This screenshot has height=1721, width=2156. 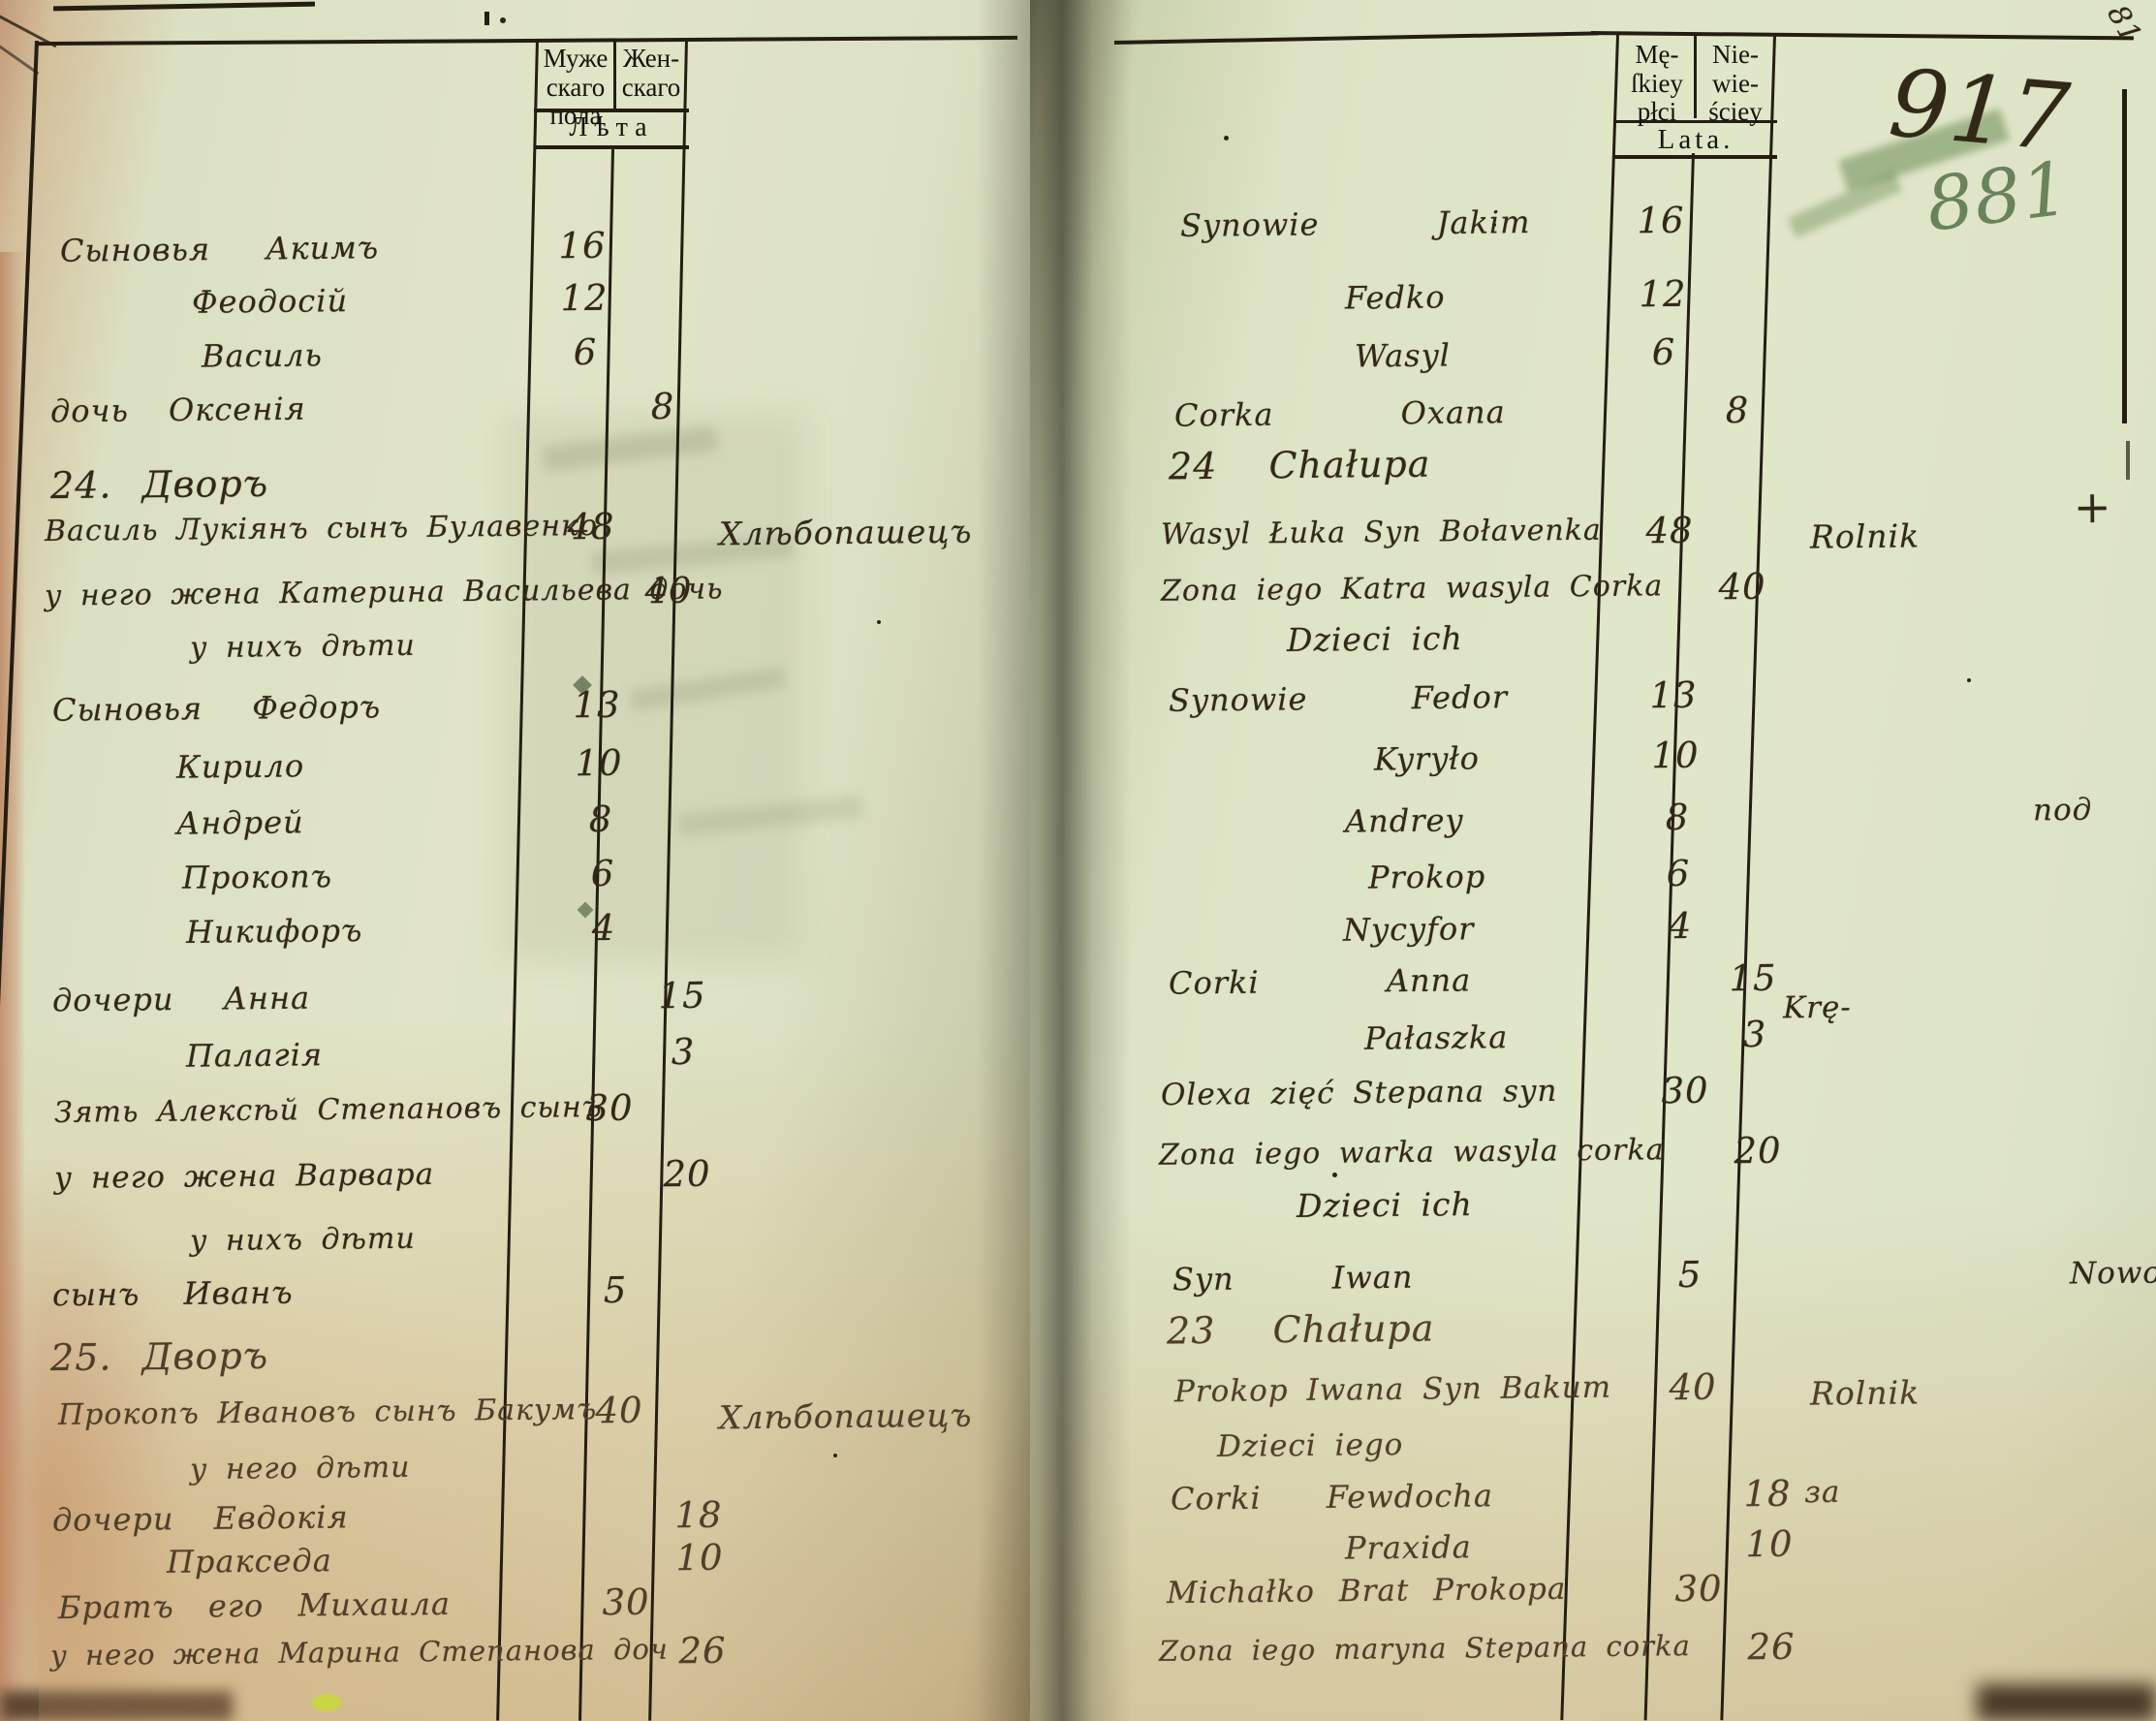 I want to click on folio-number-green: 881, so click(x=1998, y=196).